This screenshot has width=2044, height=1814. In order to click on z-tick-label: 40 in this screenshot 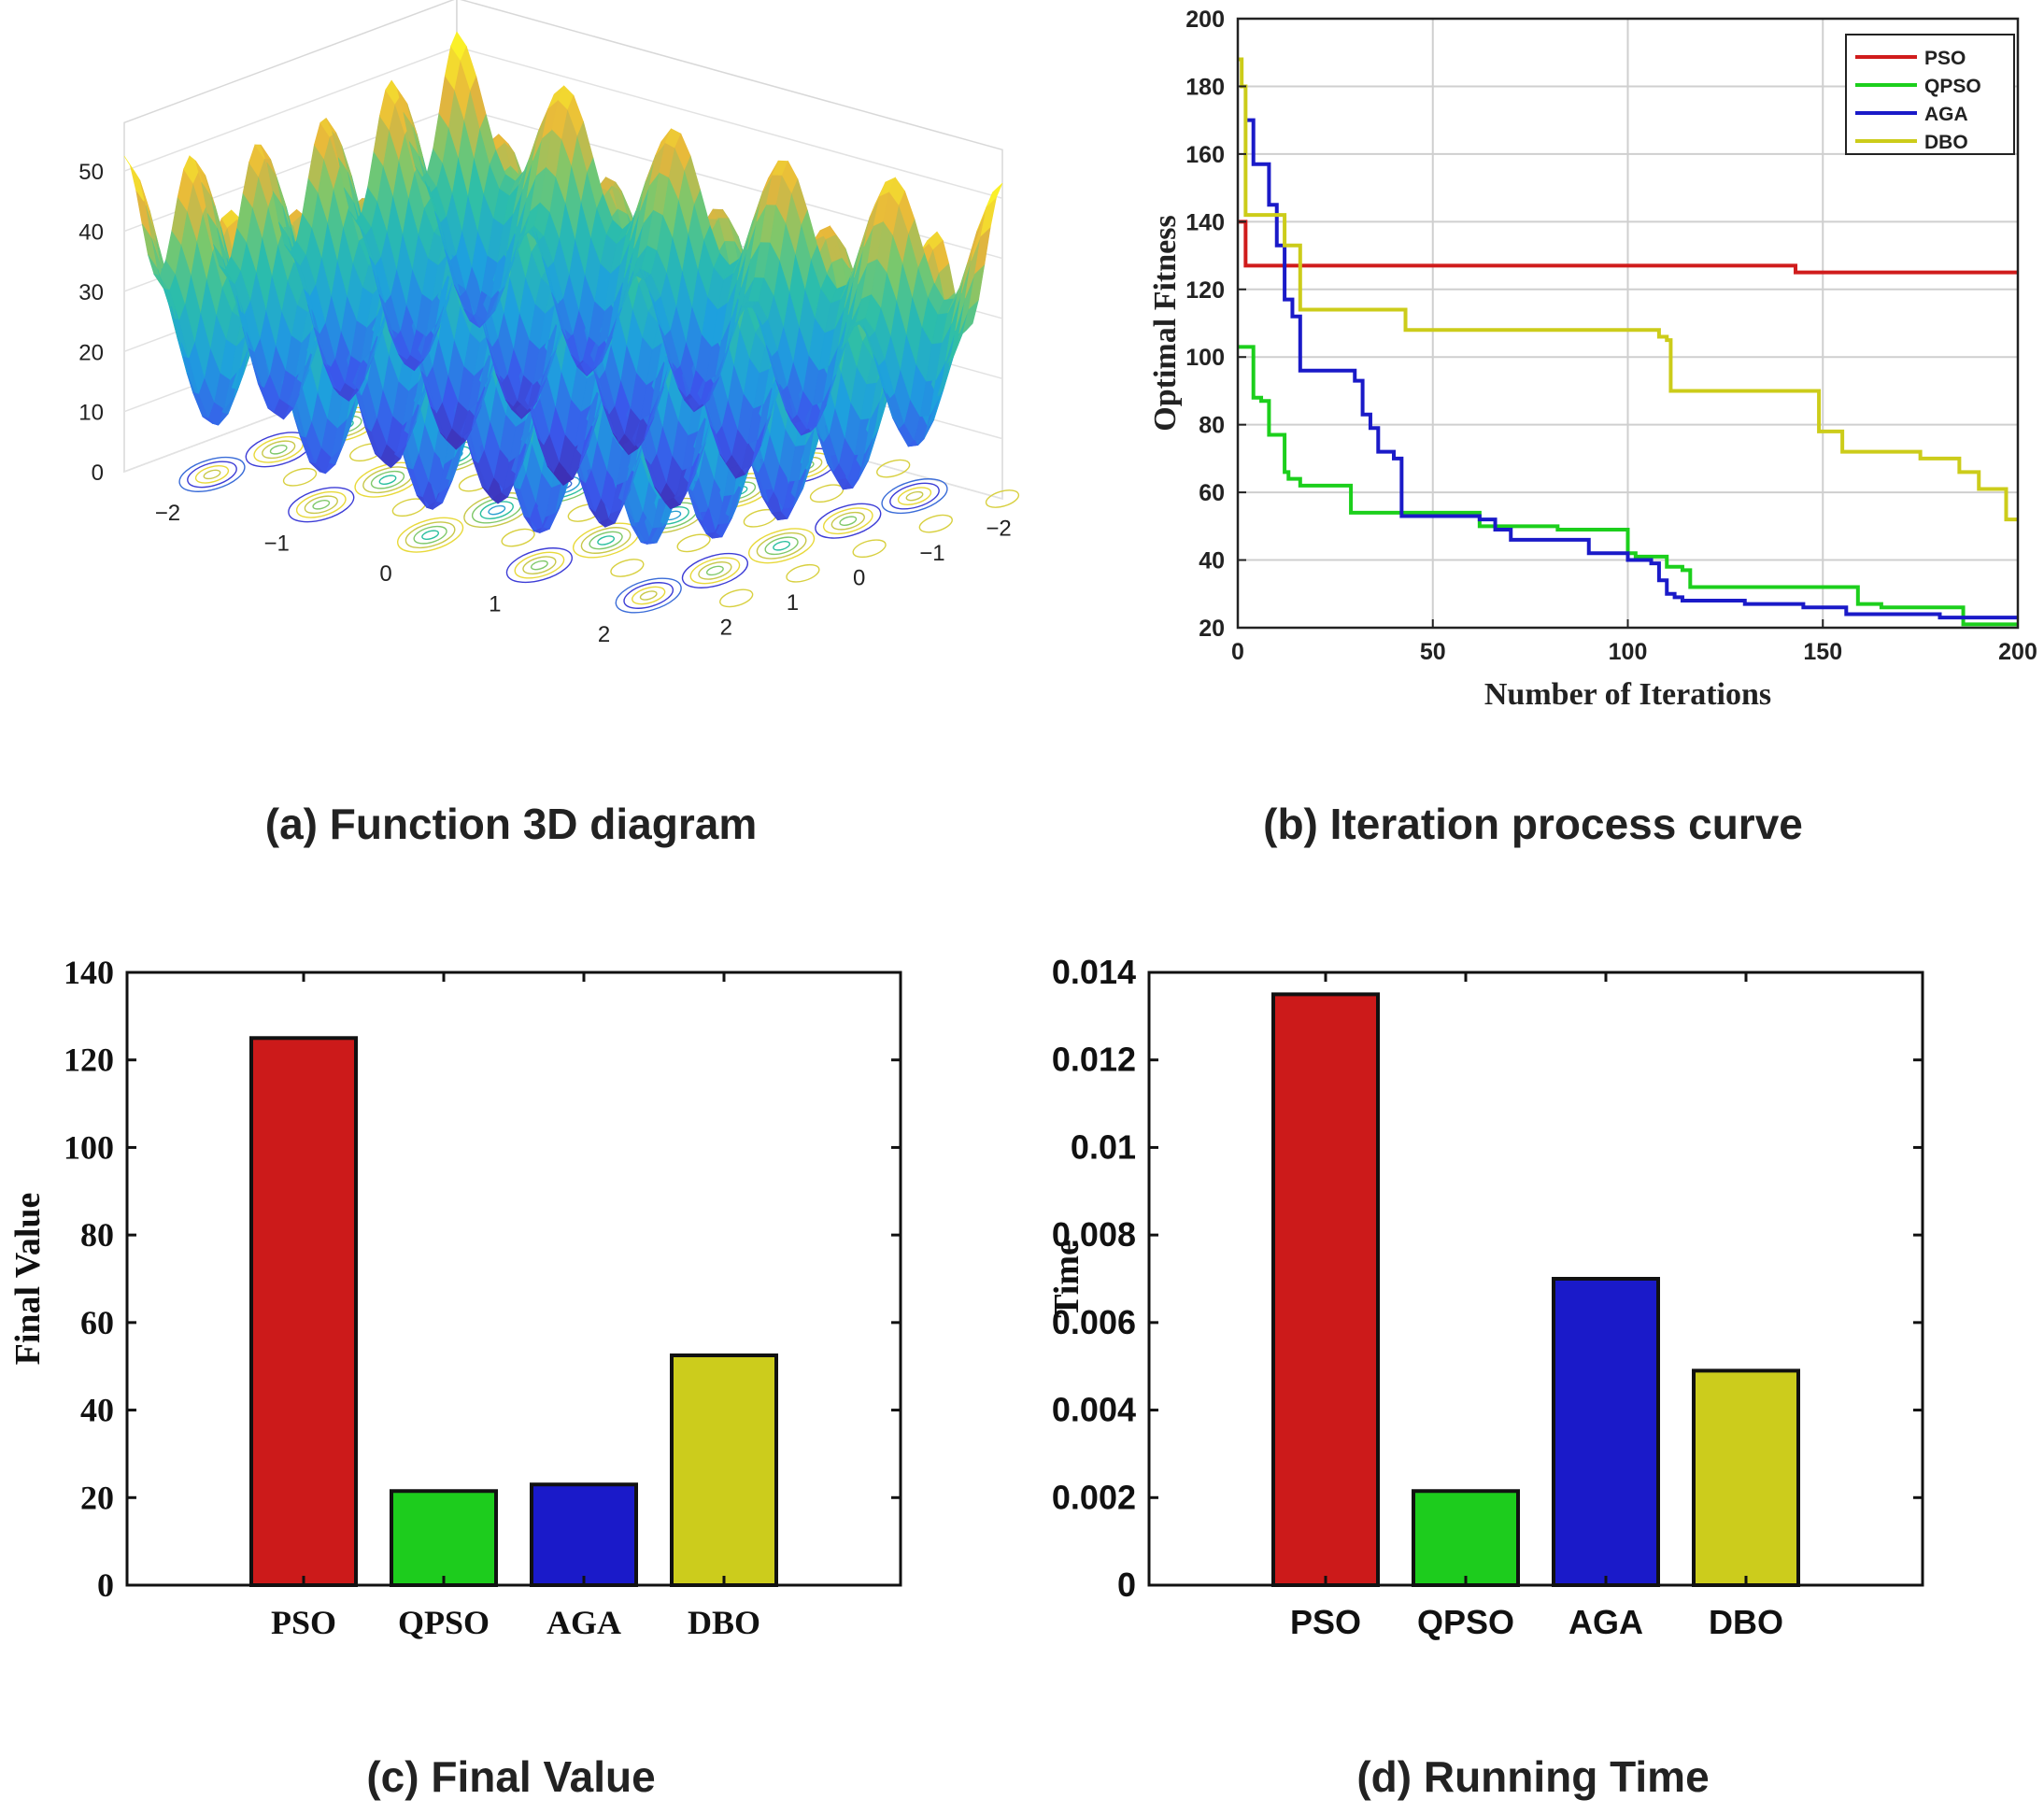, I will do `click(91, 233)`.